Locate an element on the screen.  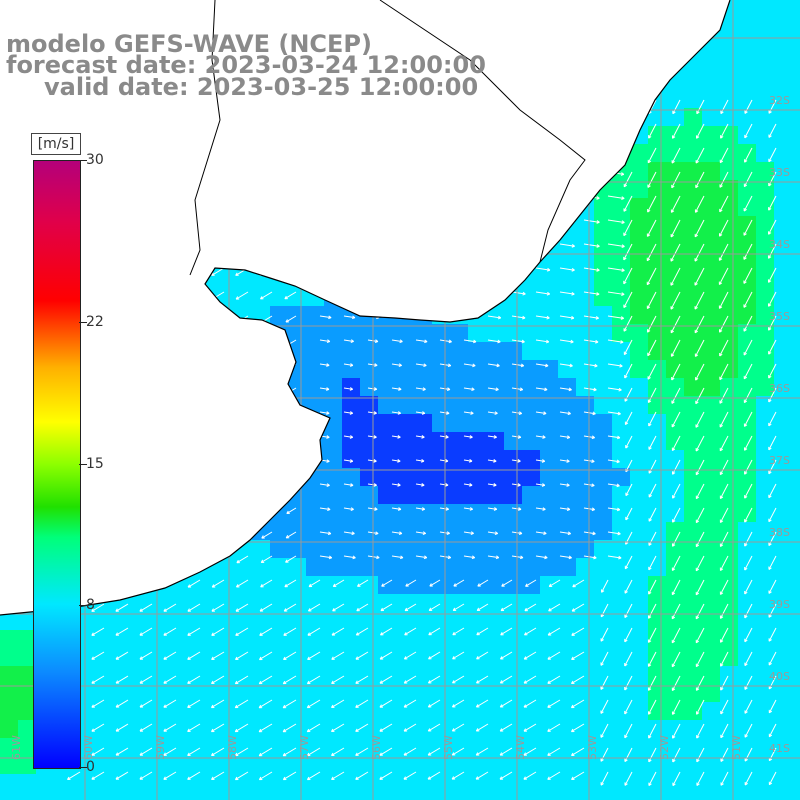
lat-label: 32S is located at coordinates (779, 100).